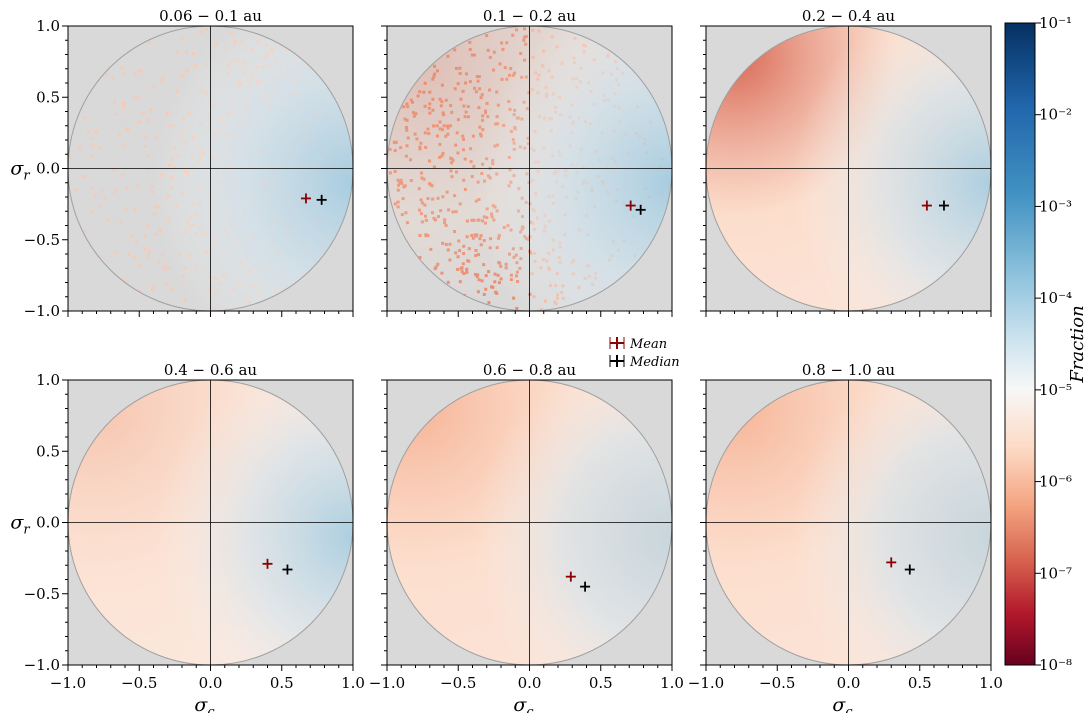 This screenshot has height=713, width=1091. What do you see at coordinates (654, 362) in the screenshot?
I see `legend-label: Median` at bounding box center [654, 362].